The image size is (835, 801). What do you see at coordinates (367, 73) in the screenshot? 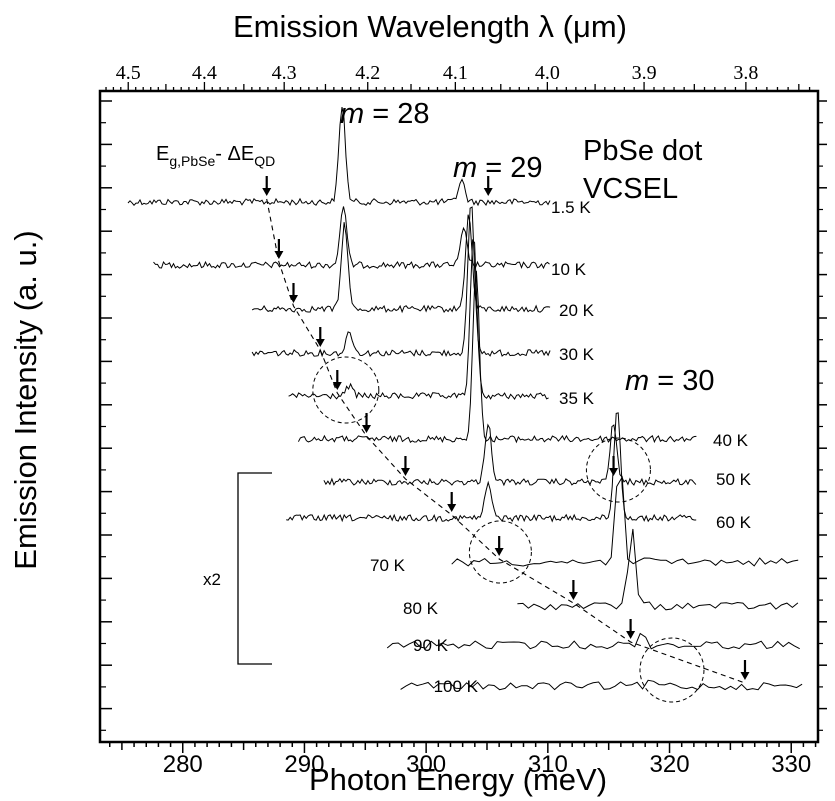
I see `top-tick-label: 4.2` at bounding box center [367, 73].